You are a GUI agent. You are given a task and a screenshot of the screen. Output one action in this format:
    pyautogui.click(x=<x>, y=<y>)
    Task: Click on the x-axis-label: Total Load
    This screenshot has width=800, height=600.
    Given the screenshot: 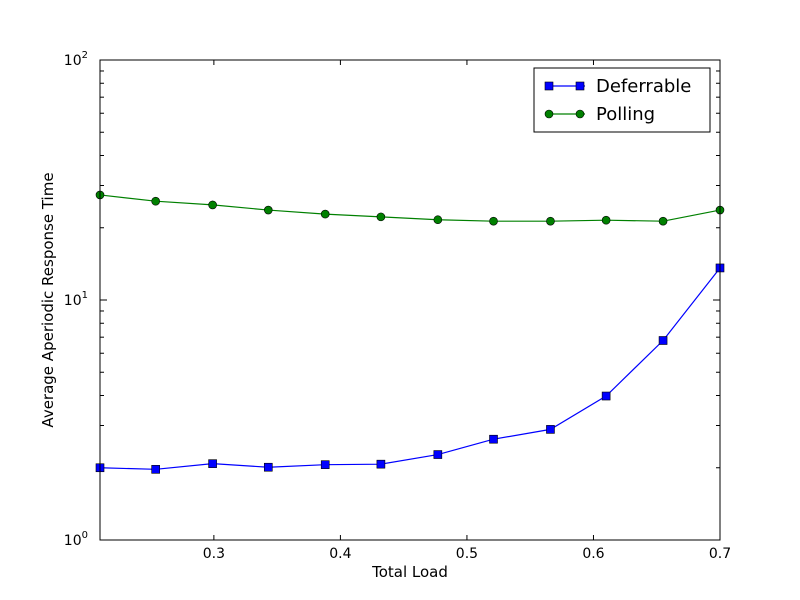 What is the action you would take?
    pyautogui.click(x=409, y=572)
    